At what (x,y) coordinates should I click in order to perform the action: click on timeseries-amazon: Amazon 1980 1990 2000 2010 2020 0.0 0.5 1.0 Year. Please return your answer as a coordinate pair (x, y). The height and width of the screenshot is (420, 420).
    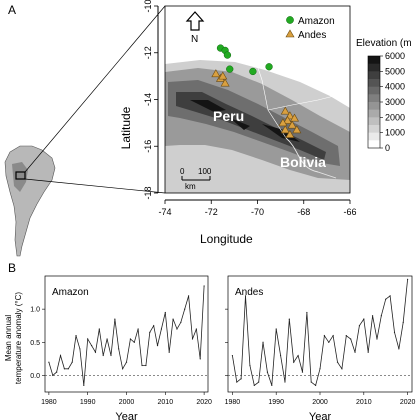
    Looking at the image, I should click on (121, 347).